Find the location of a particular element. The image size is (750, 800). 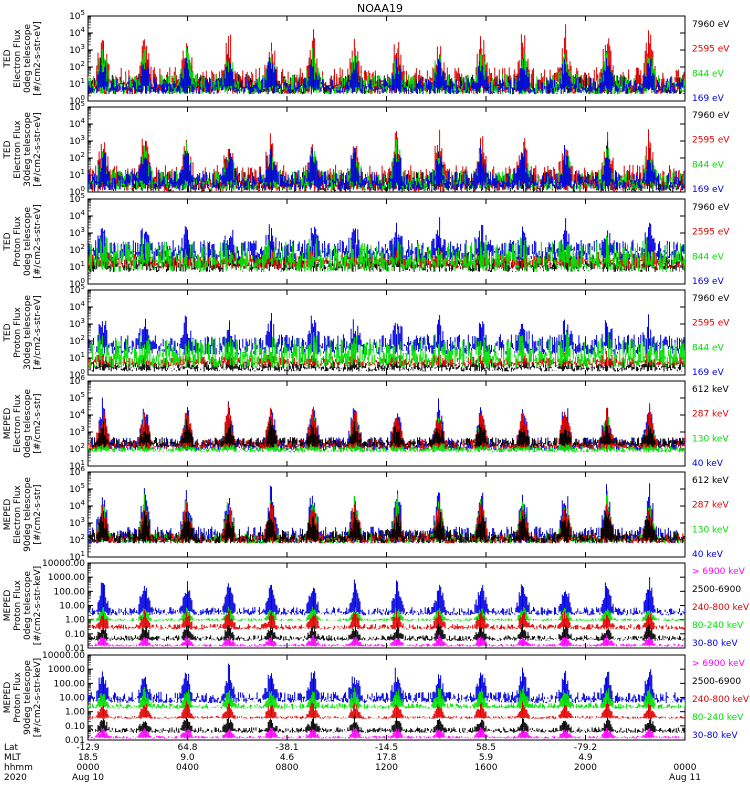

x-tick-label: 17.8 is located at coordinates (386, 758).